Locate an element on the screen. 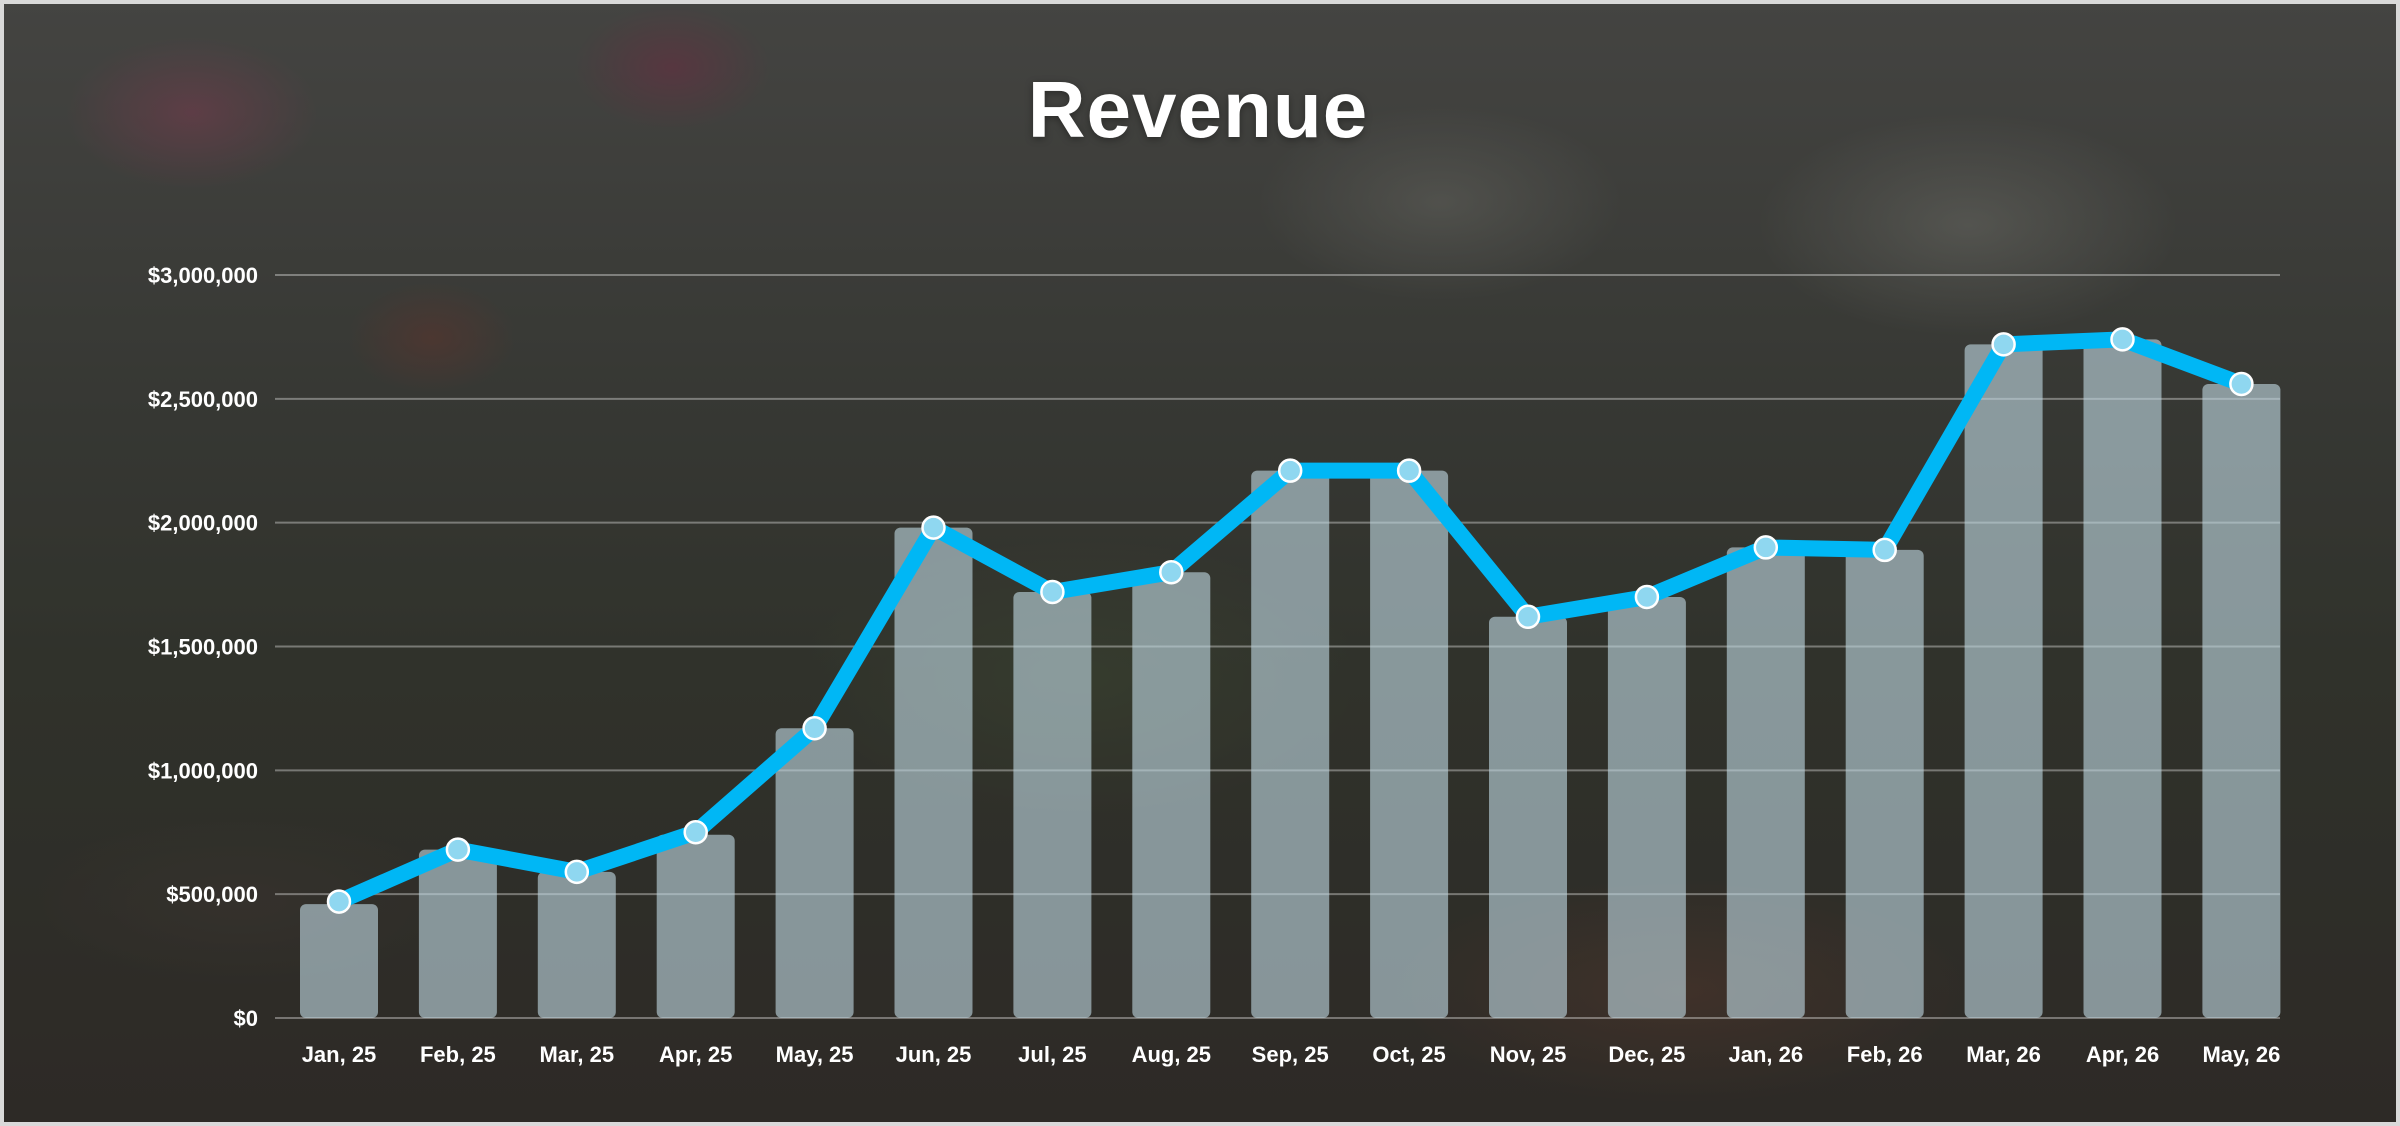 This screenshot has height=1126, width=2400. x-tick-label: May, 25 is located at coordinates (815, 1054).